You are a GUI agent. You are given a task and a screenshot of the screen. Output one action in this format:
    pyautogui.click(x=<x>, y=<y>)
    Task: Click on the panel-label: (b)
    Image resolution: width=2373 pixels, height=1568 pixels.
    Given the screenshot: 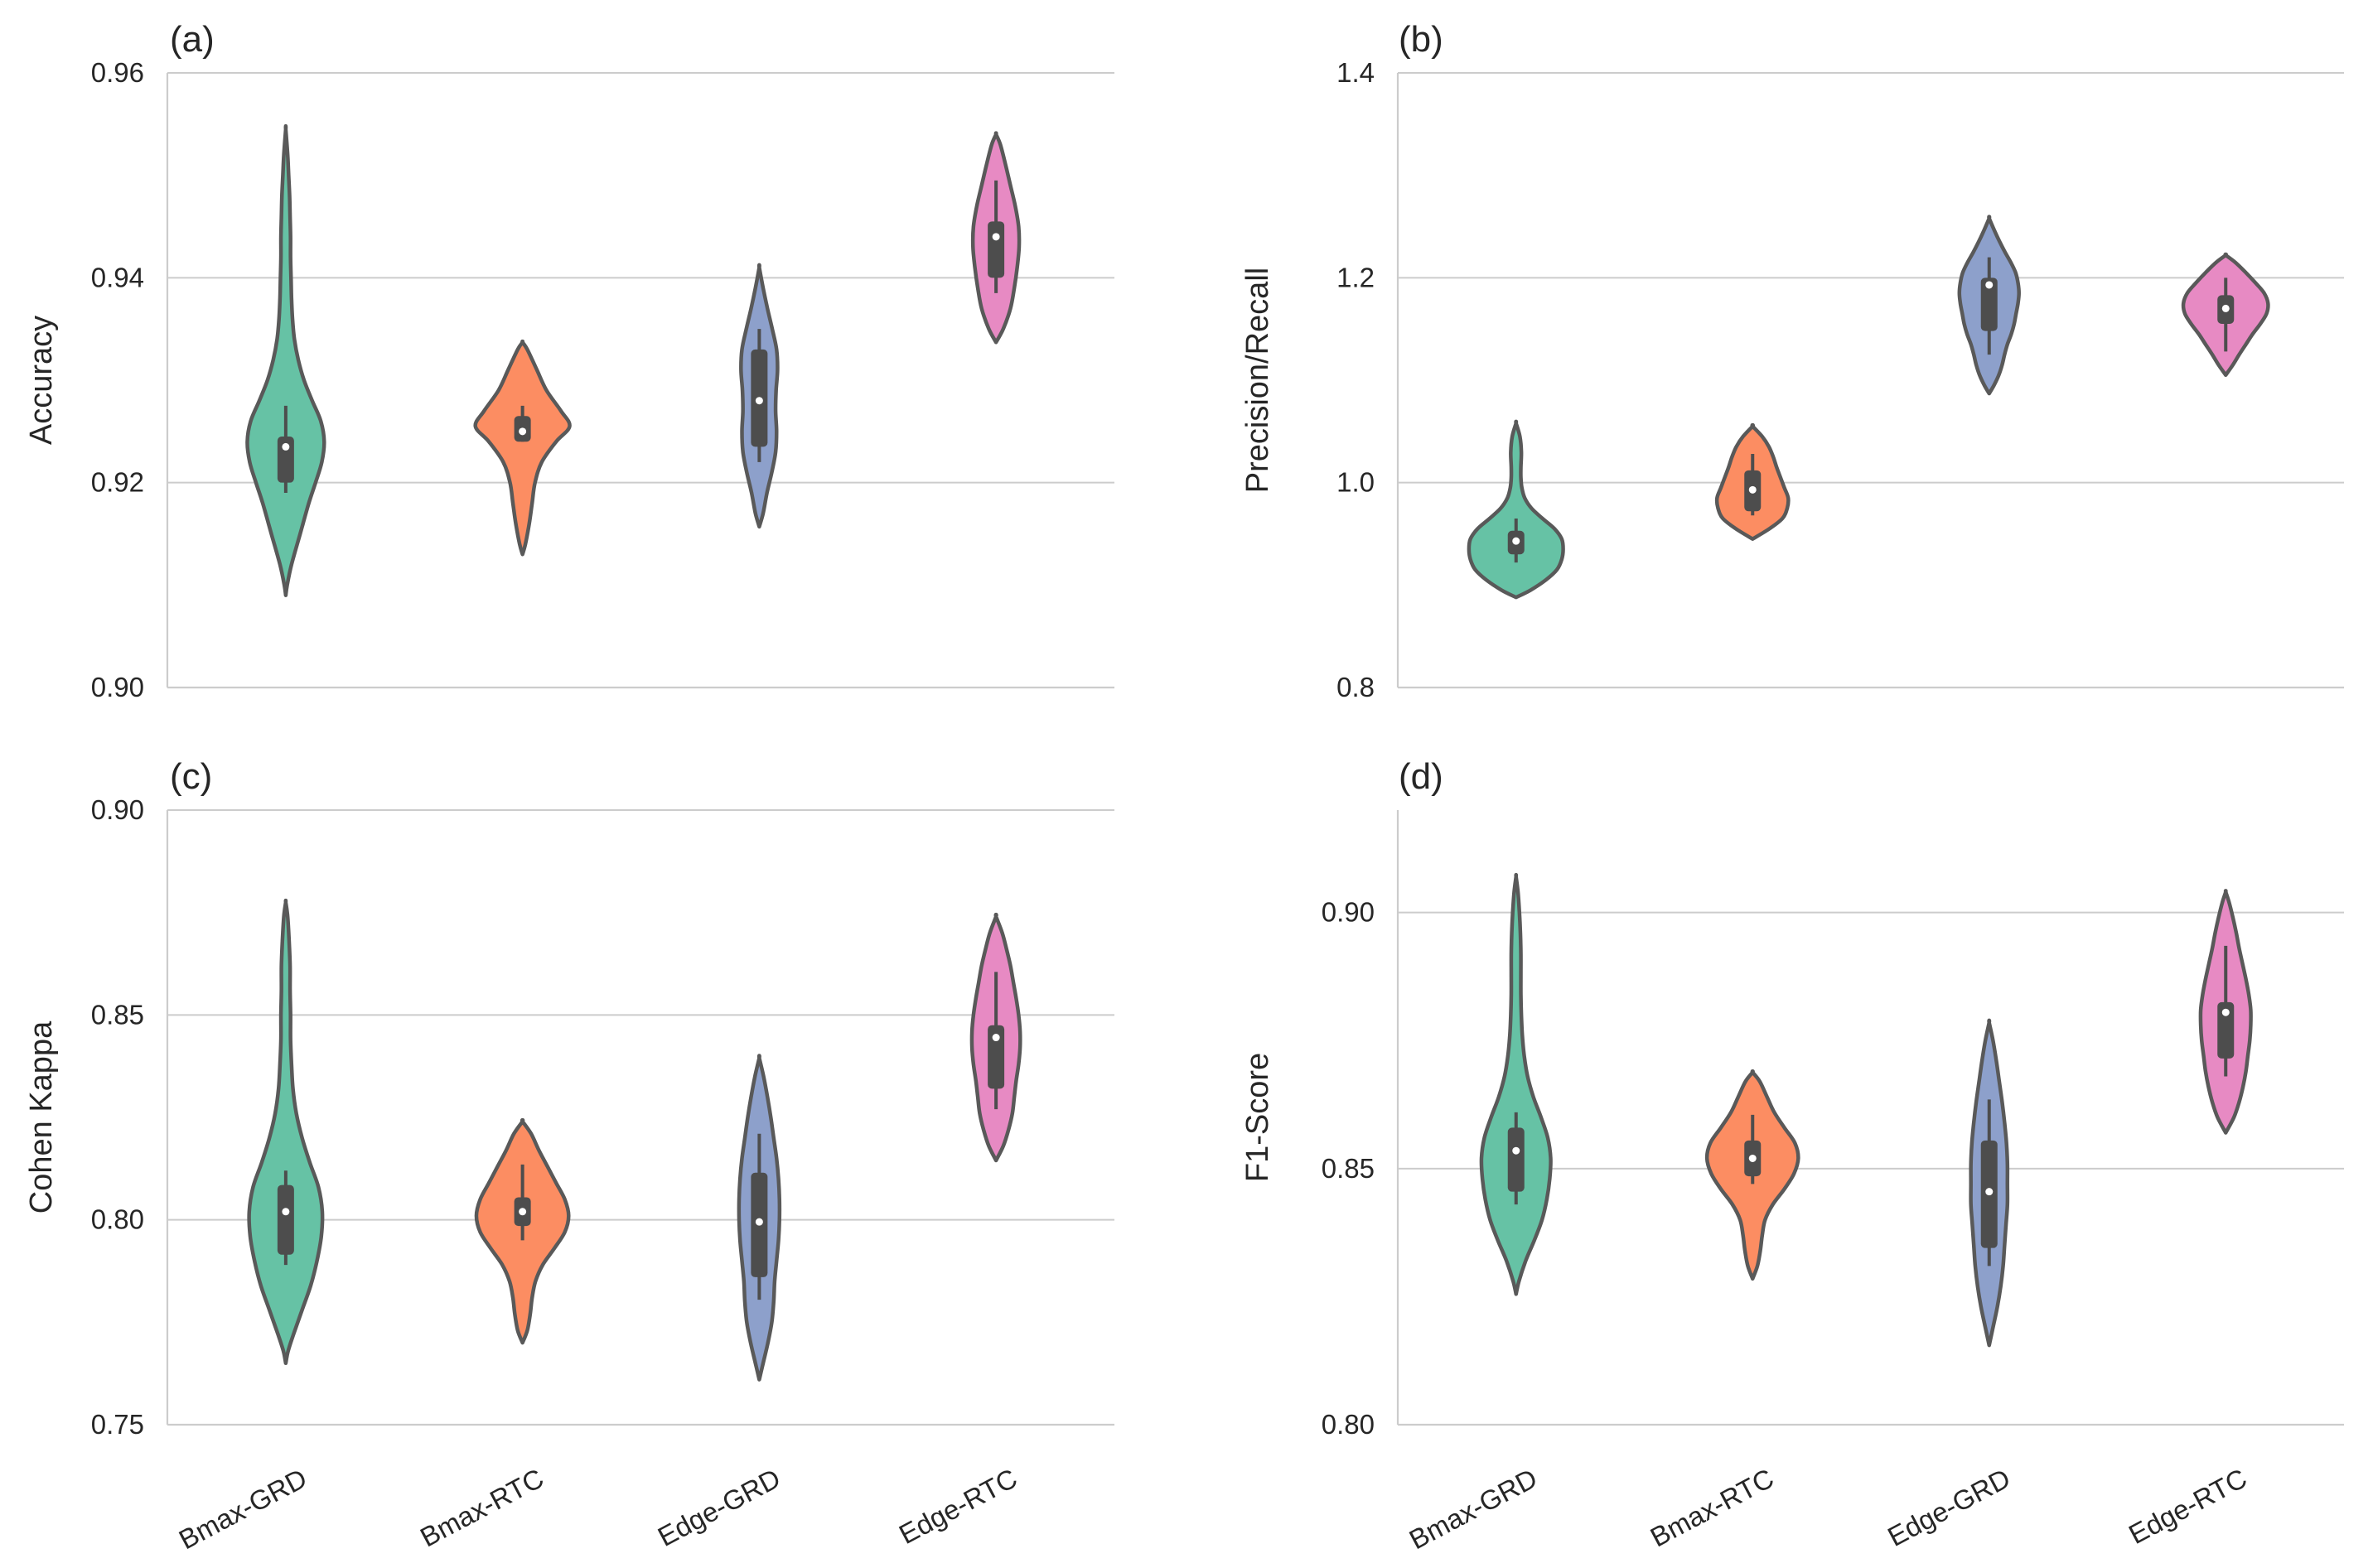 What is the action you would take?
    pyautogui.click(x=1421, y=39)
    